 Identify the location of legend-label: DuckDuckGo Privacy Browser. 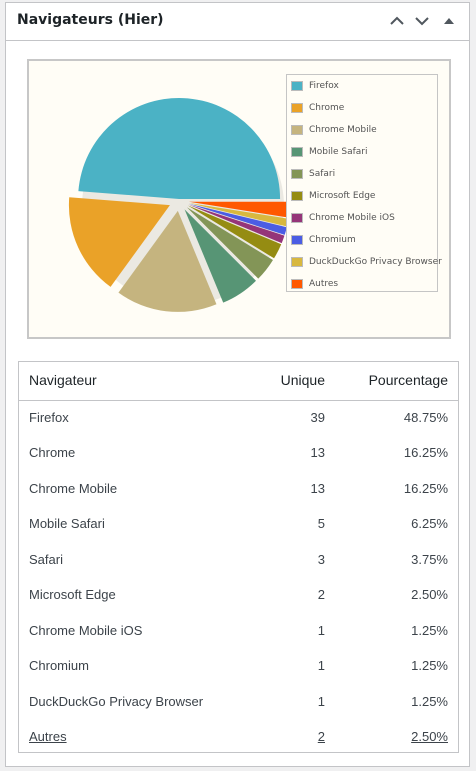
(375, 262).